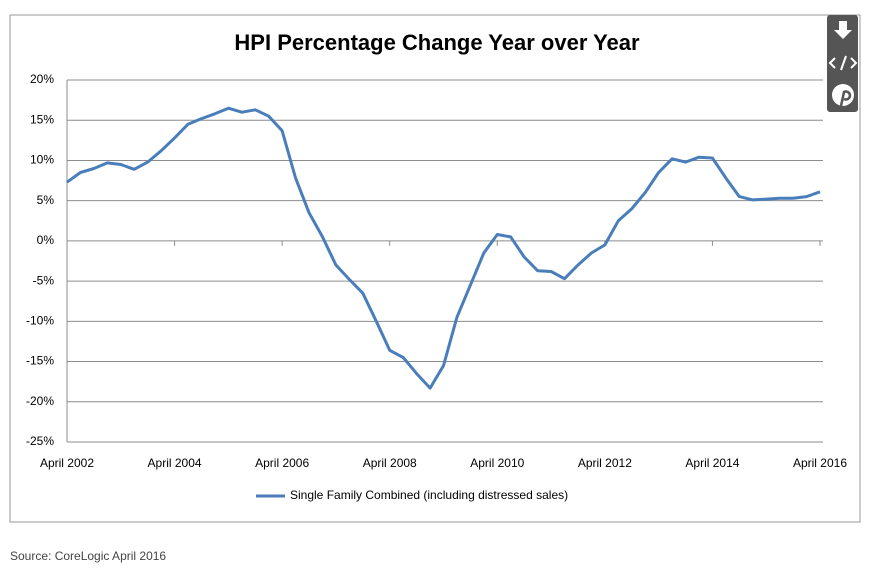  What do you see at coordinates (282, 463) in the screenshot?
I see `x-tick-label: April 2006` at bounding box center [282, 463].